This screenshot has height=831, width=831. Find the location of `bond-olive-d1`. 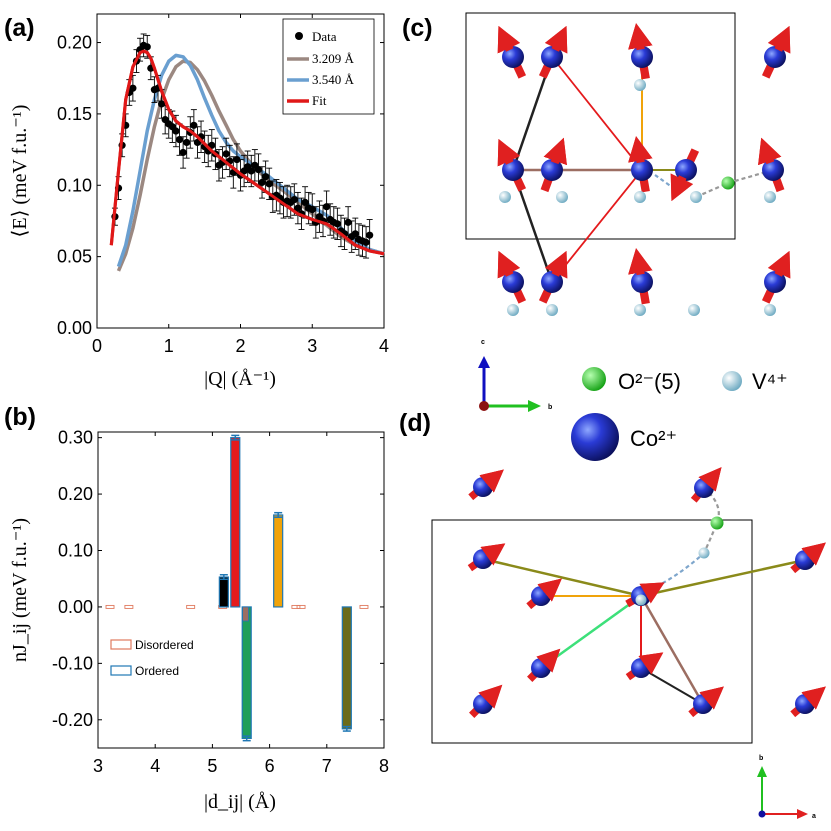

bond-olive-d1 is located at coordinates (562, 577).